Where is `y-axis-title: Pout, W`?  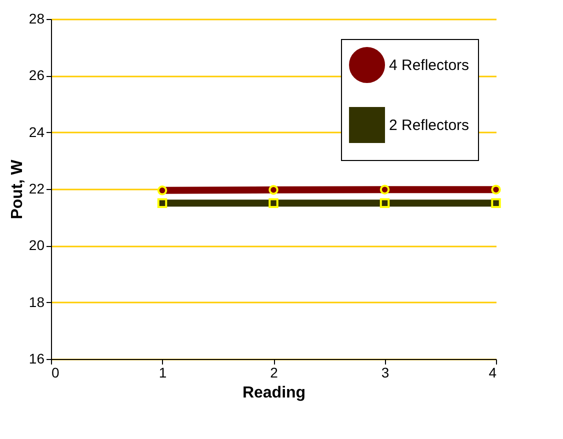 y-axis-title: Pout, W is located at coordinates (17, 189).